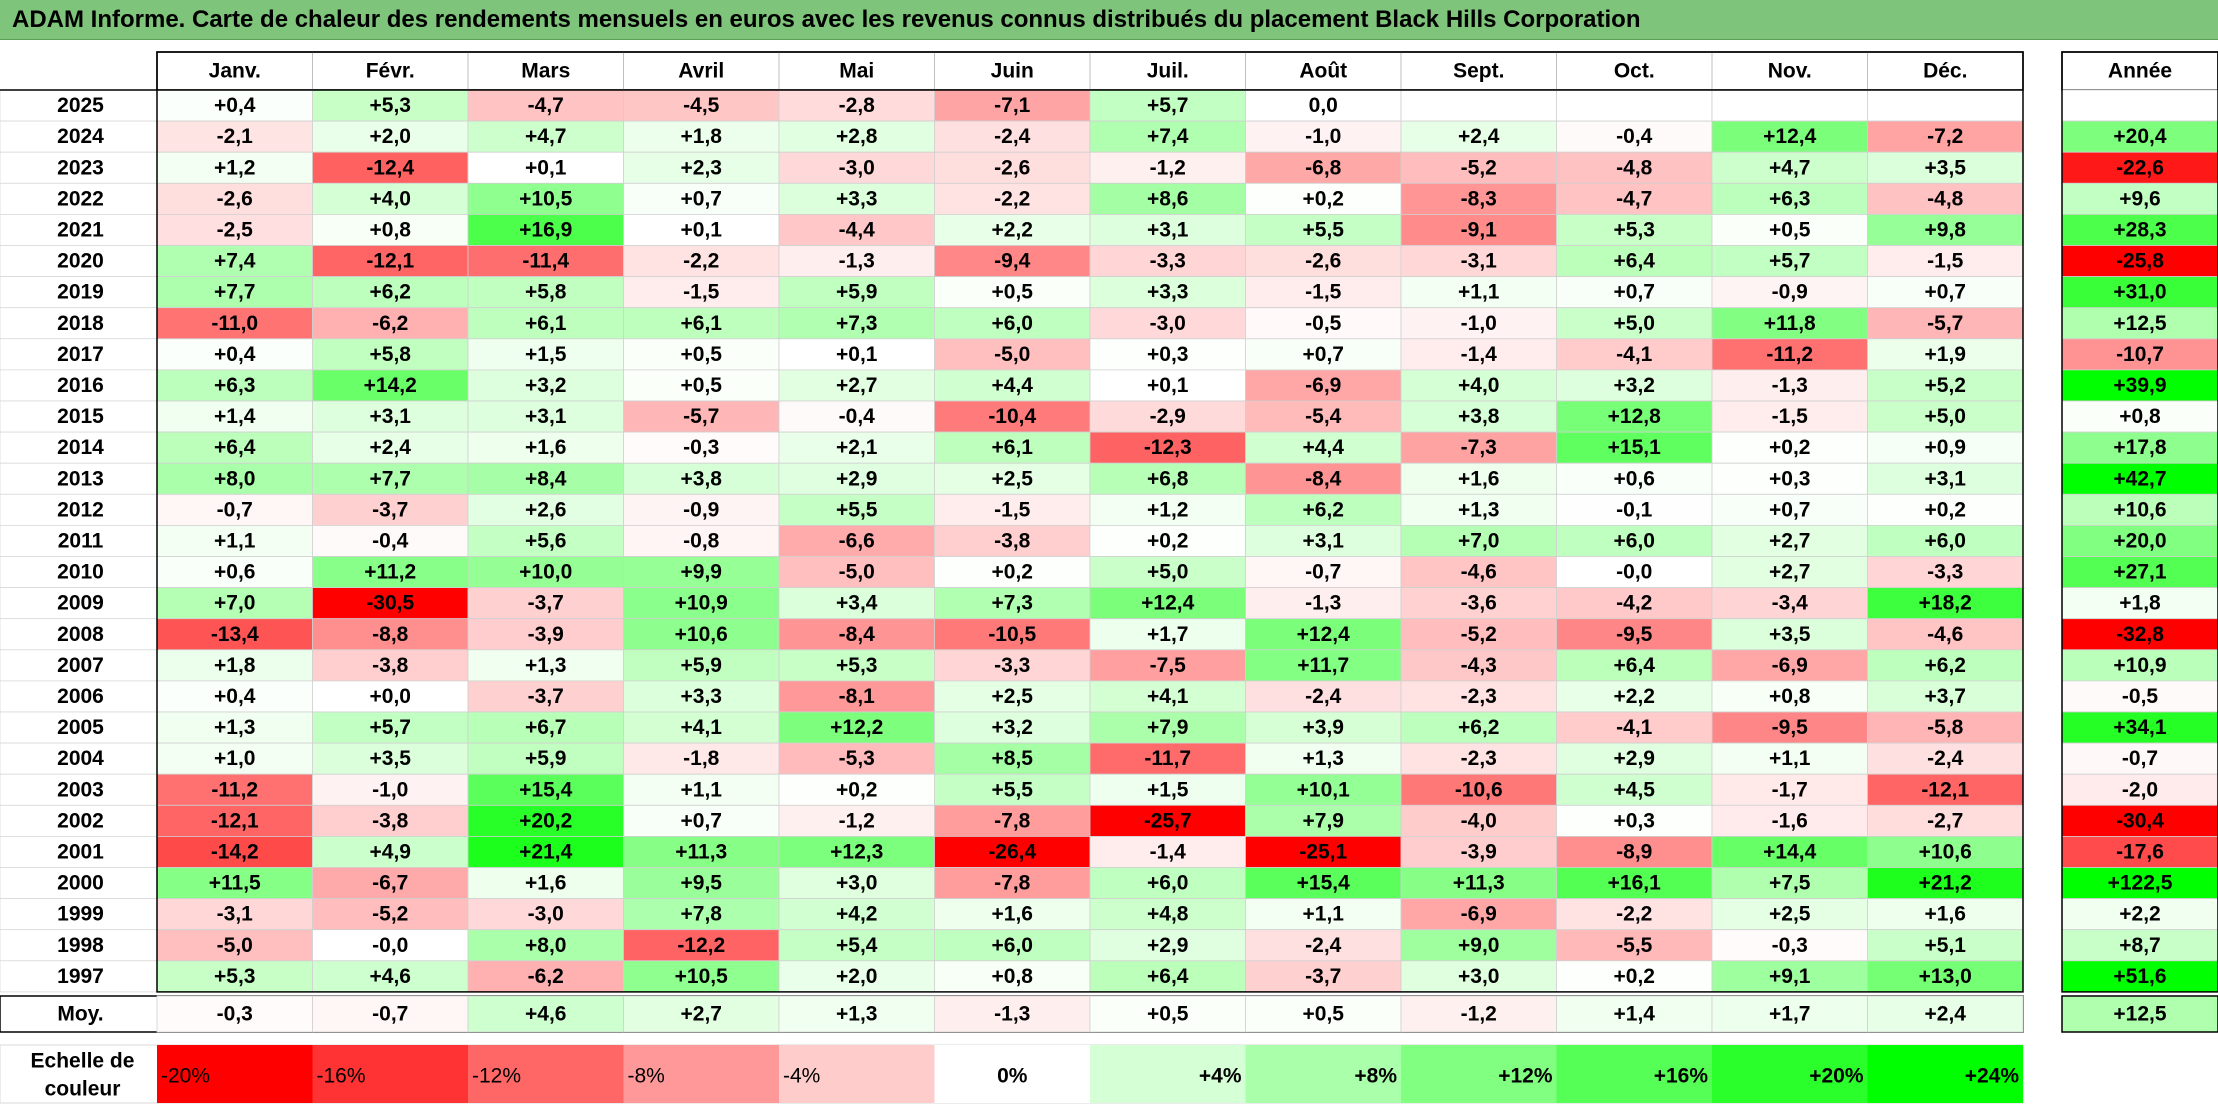 The image size is (2218, 1106). I want to click on cell-value: +6,3, so click(234, 385).